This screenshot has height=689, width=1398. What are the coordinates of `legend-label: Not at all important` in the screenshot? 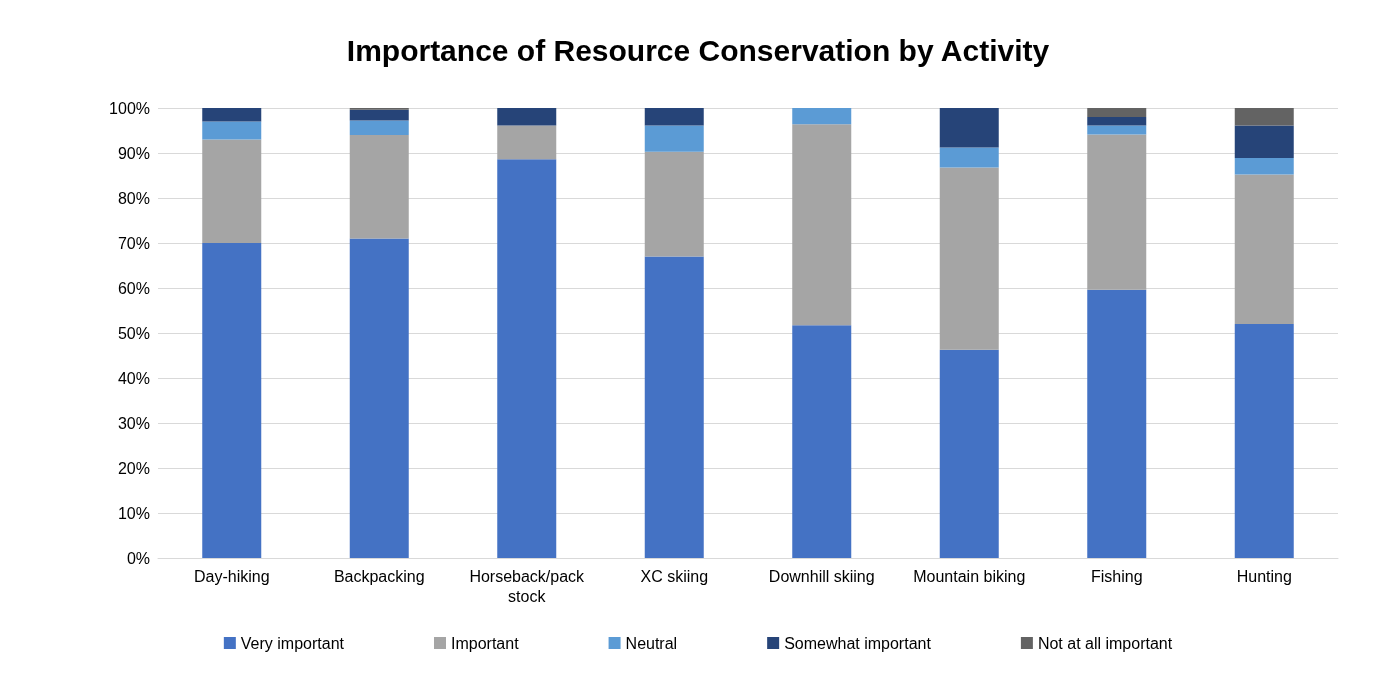 It's located at (1105, 643).